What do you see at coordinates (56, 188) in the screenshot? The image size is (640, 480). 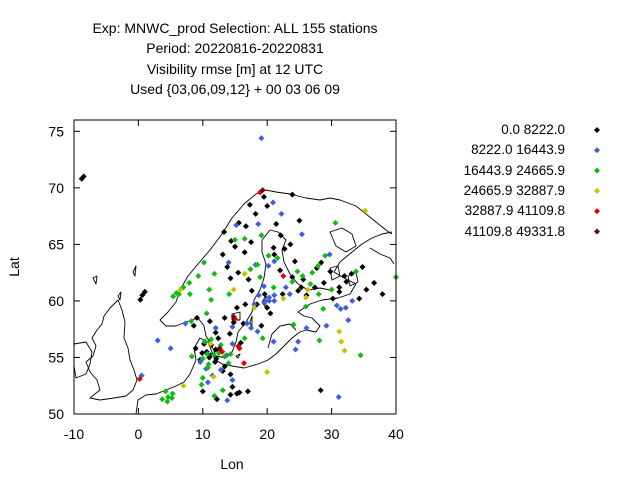 I see `y-tick-label: 70` at bounding box center [56, 188].